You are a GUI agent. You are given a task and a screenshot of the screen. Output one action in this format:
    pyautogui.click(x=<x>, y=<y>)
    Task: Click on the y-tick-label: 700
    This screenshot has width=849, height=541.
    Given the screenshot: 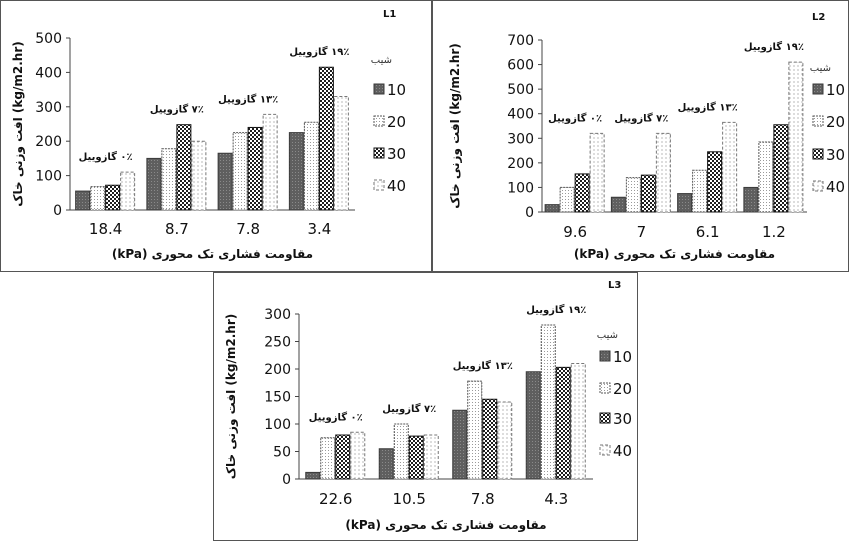 What is the action you would take?
    pyautogui.click(x=520, y=41)
    